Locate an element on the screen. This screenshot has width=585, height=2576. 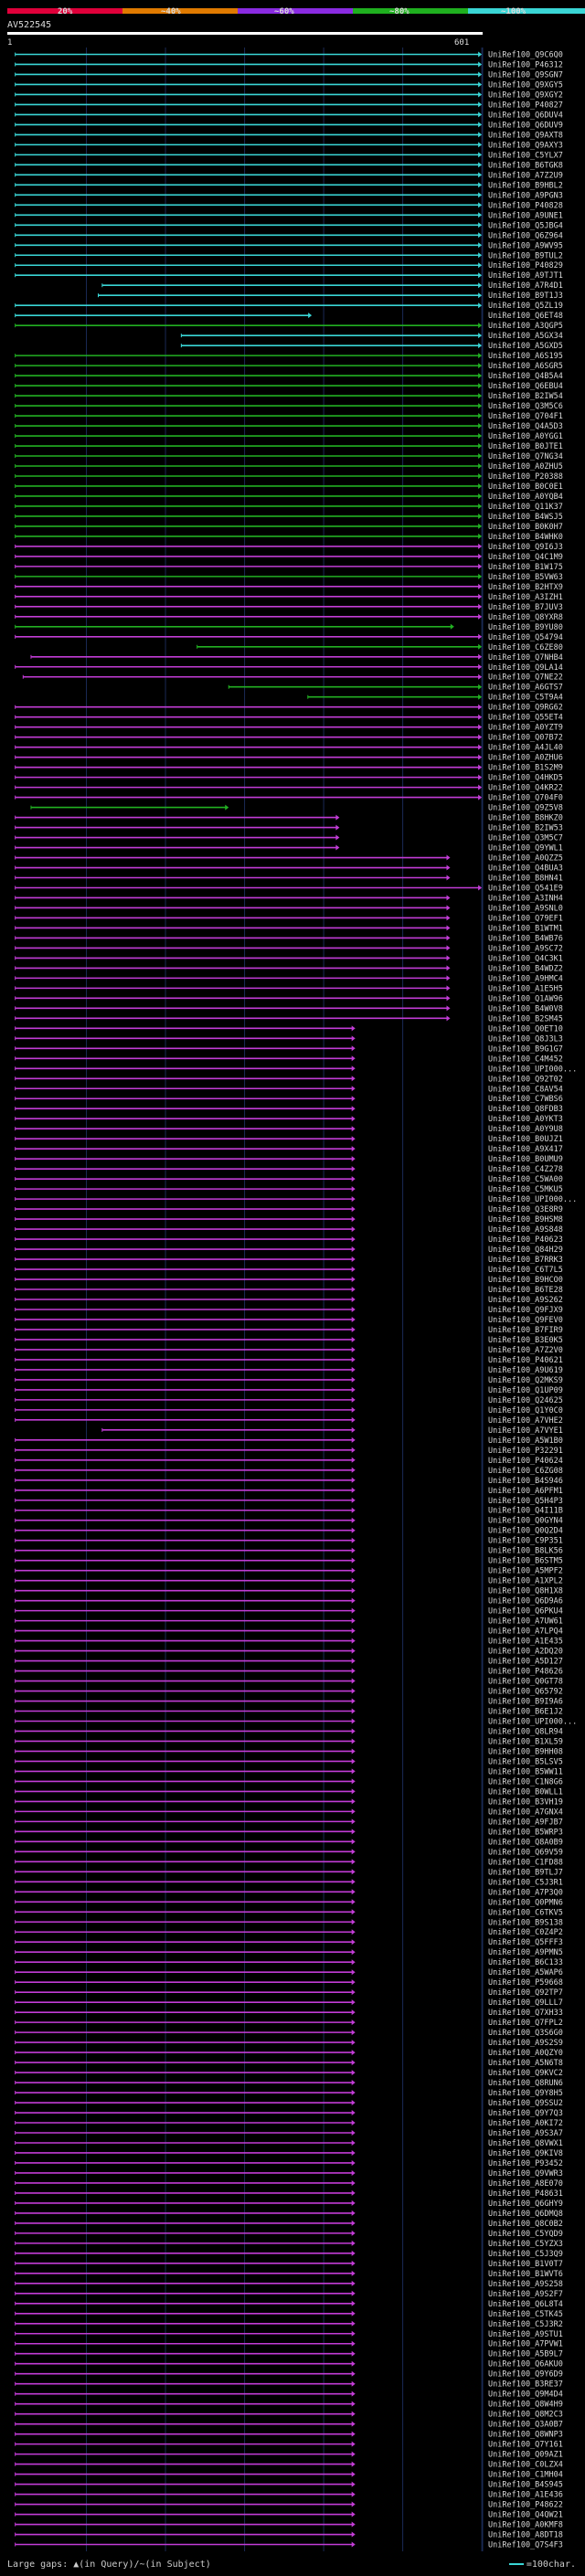
hit-label: UniRef100_Q9Z5V8 is located at coordinates (525, 808).